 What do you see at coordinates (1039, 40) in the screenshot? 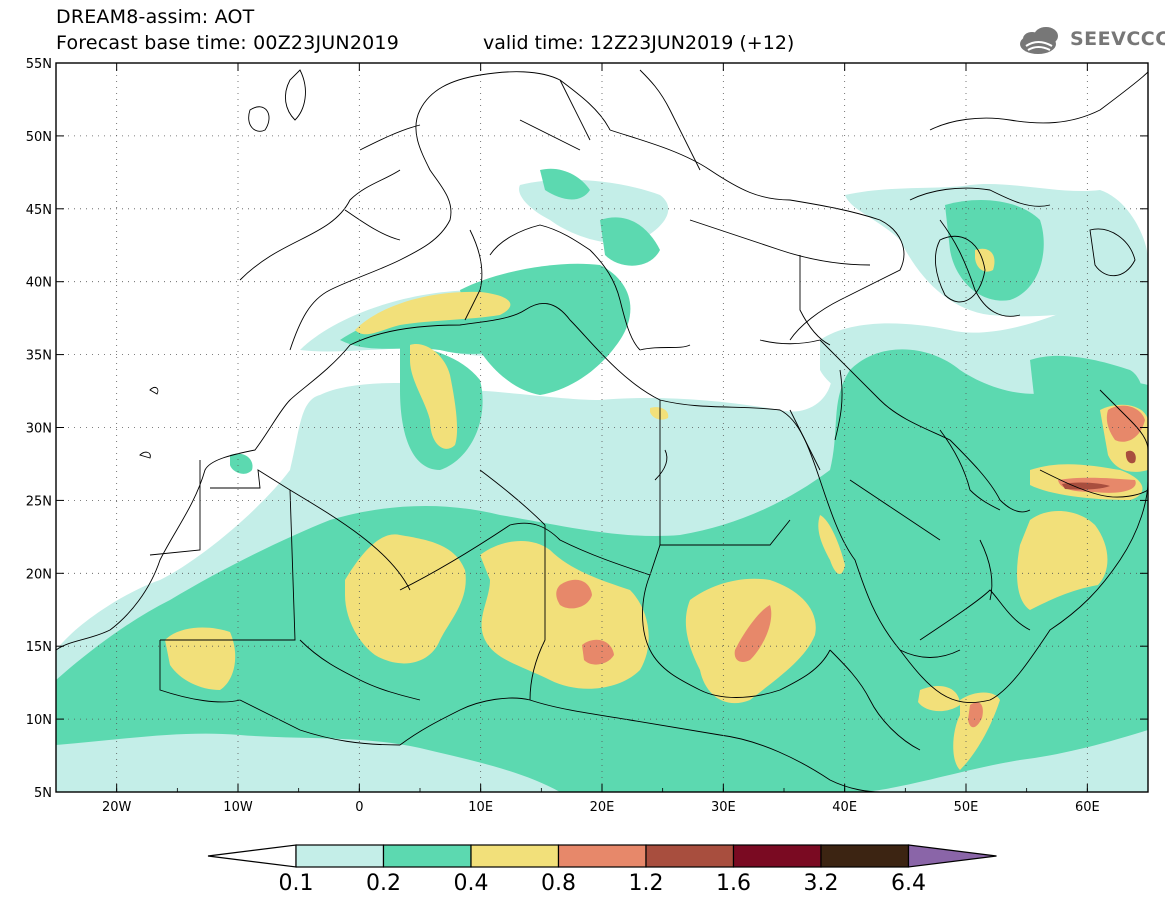
I see `cloud-icon` at bounding box center [1039, 40].